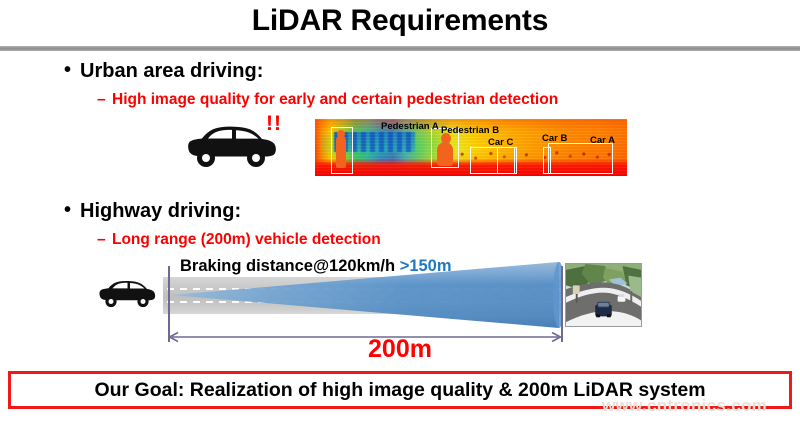 This screenshot has width=800, height=427. Describe the element at coordinates (161, 211) in the screenshot. I see `bullet-highway-label: Highway driving:` at that location.